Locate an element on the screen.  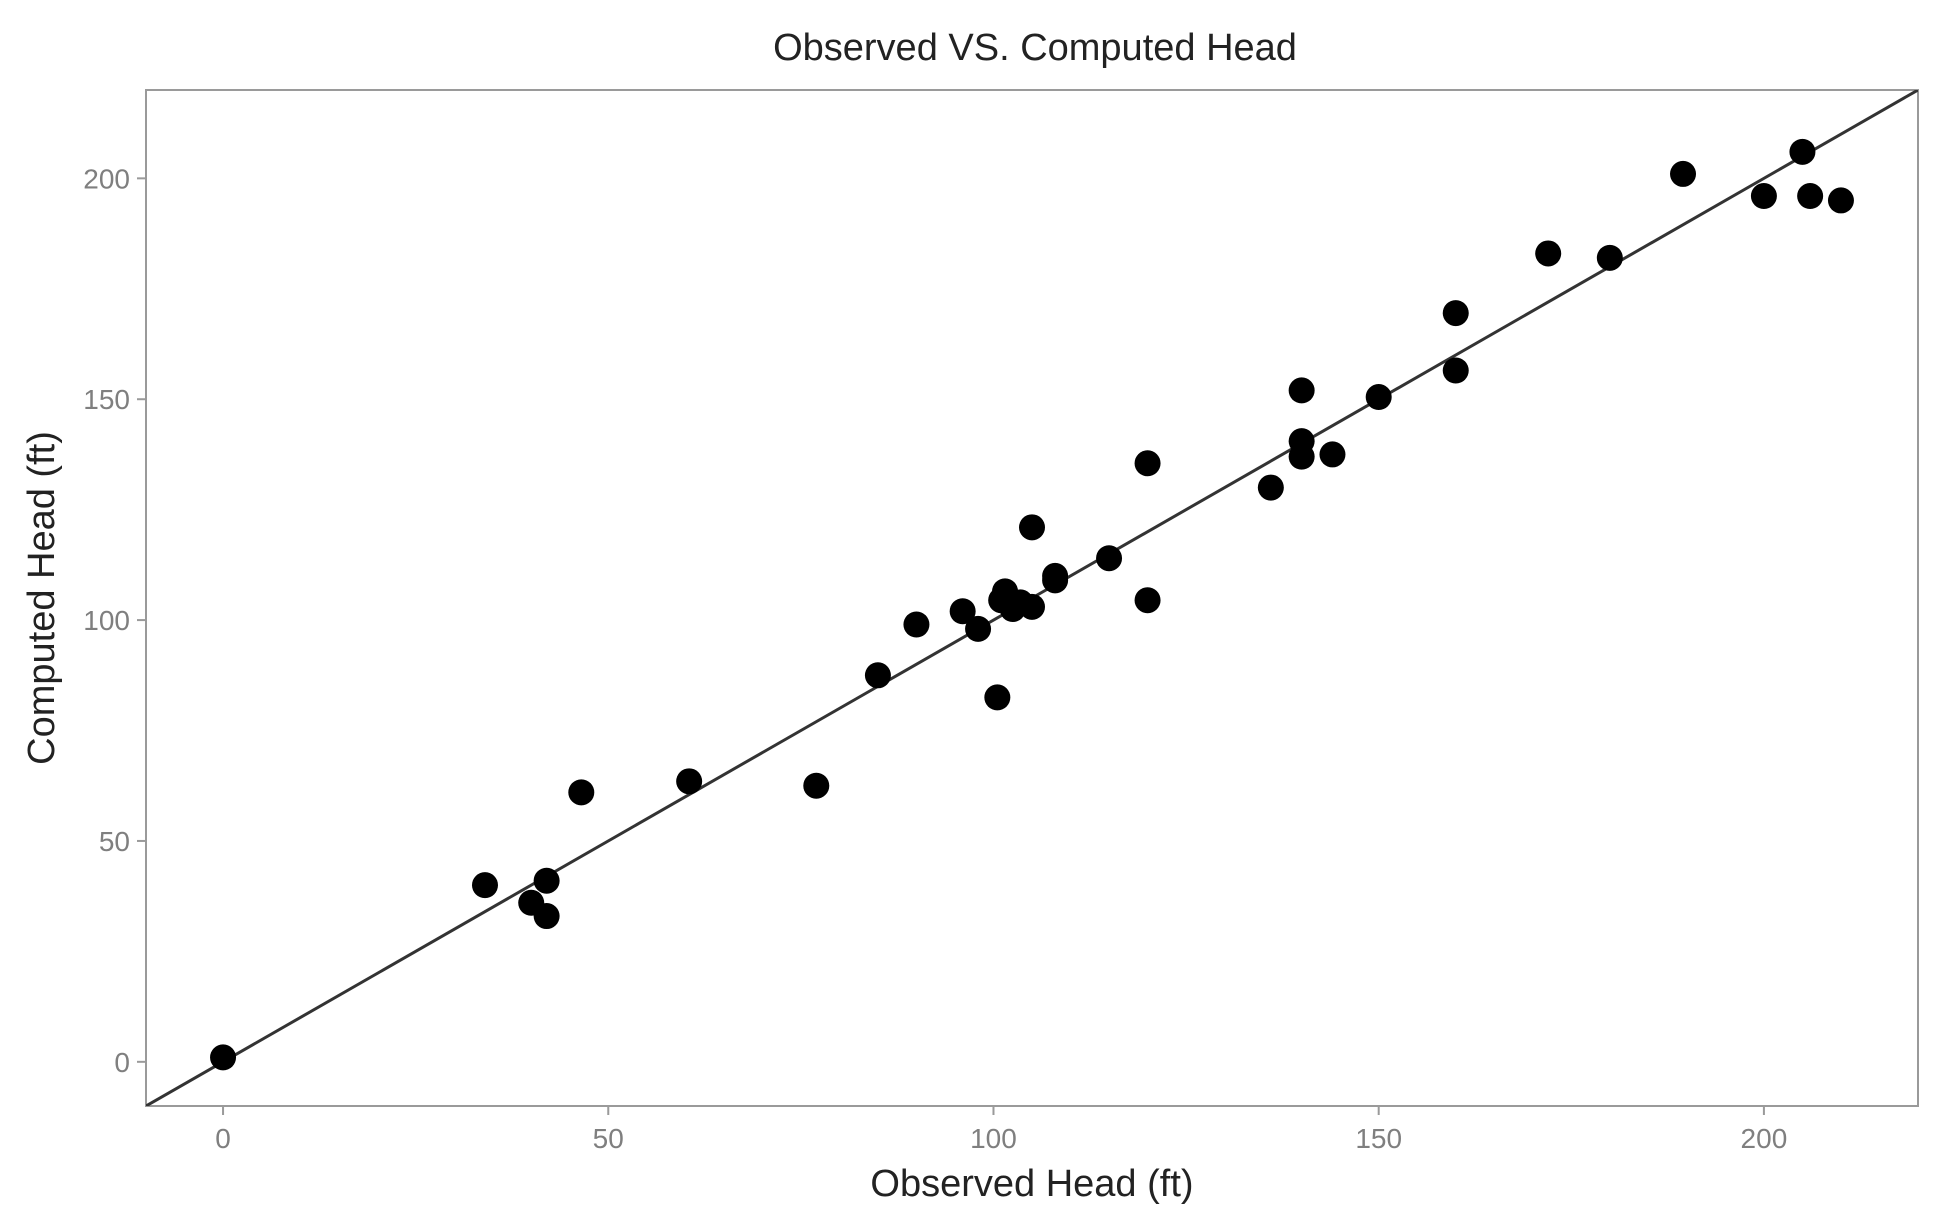
x-tick-label: 100 is located at coordinates (993, 1138).